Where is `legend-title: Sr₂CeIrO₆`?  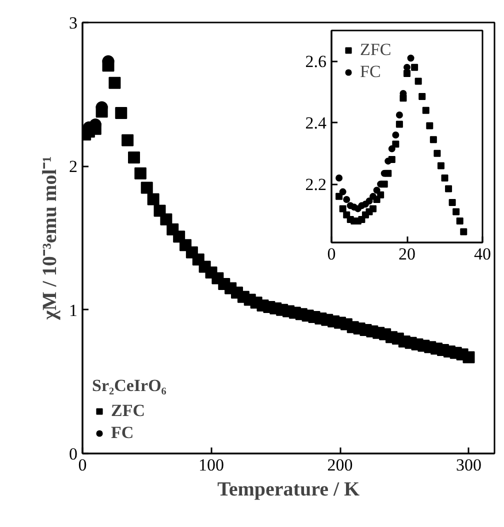
legend-title: Sr₂CeIrO₆ is located at coordinates (129, 386).